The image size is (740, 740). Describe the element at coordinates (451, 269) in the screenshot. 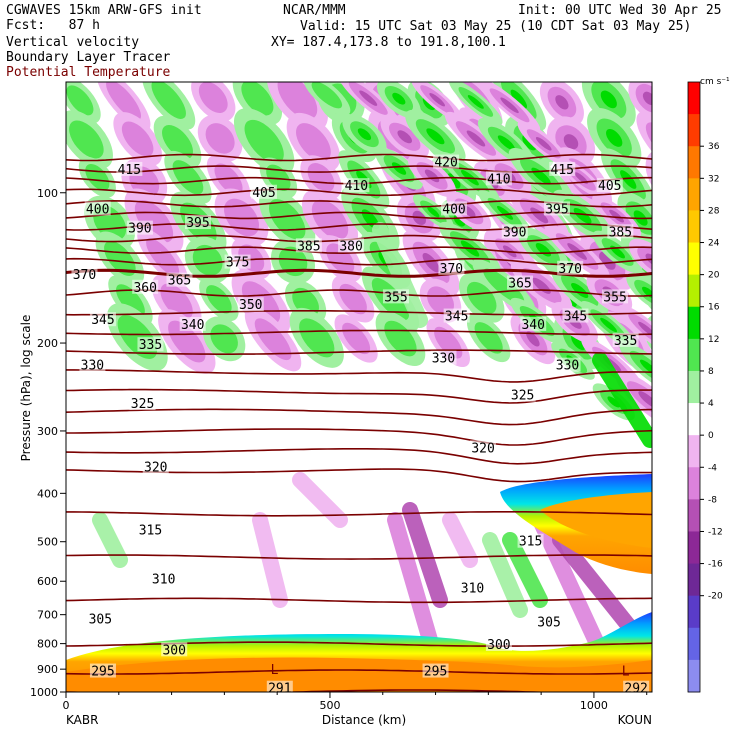

I see `theta-label: 370` at that location.